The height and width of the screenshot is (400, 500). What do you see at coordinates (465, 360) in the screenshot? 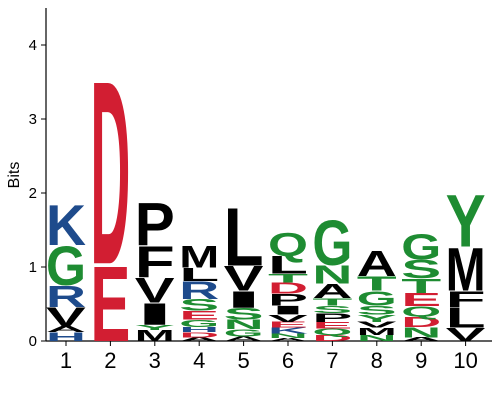
I see `x-tick-label: 10` at bounding box center [465, 360].